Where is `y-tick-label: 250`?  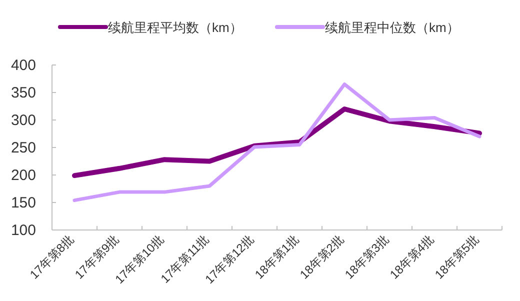 y-tick-label: 250 is located at coordinates (23, 148).